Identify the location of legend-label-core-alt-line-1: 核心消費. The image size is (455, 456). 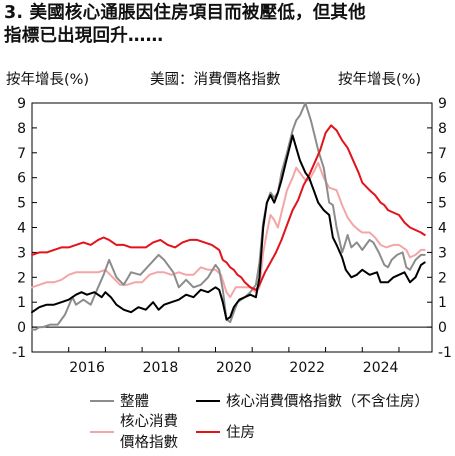
(149, 421).